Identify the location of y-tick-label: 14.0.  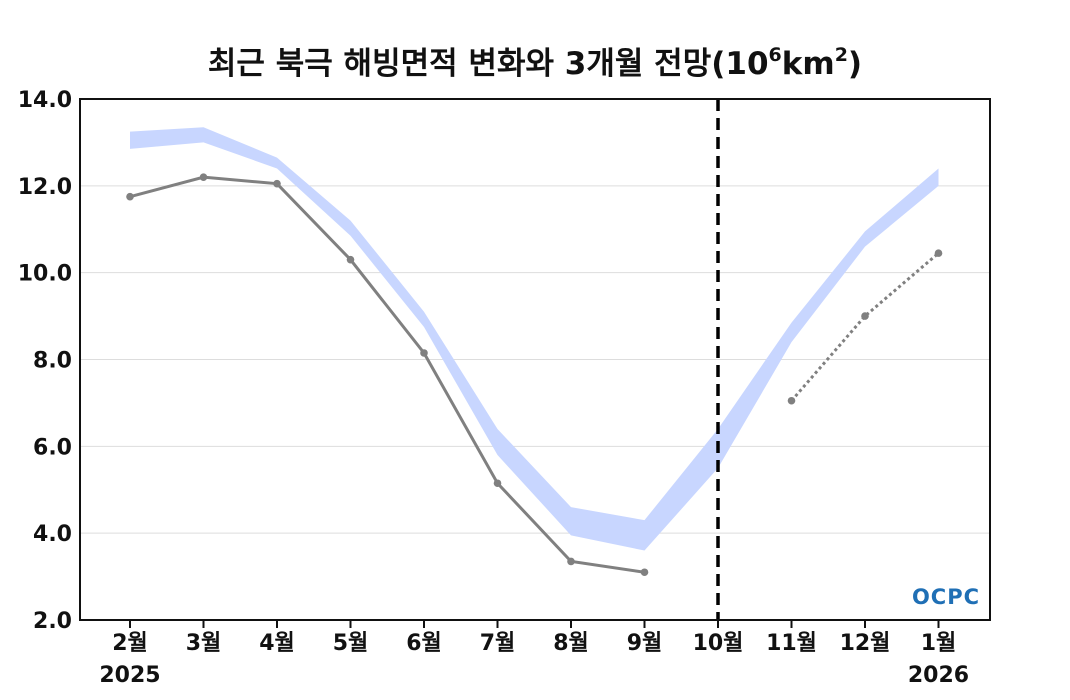
(45, 100).